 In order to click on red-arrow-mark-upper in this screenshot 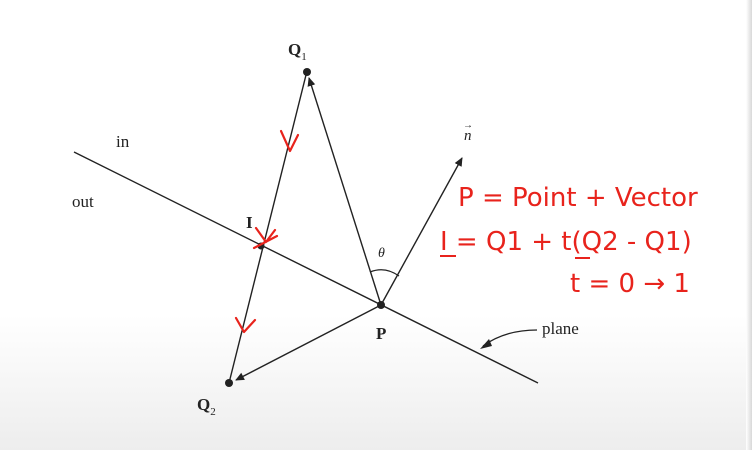, I will do `click(289, 141)`.